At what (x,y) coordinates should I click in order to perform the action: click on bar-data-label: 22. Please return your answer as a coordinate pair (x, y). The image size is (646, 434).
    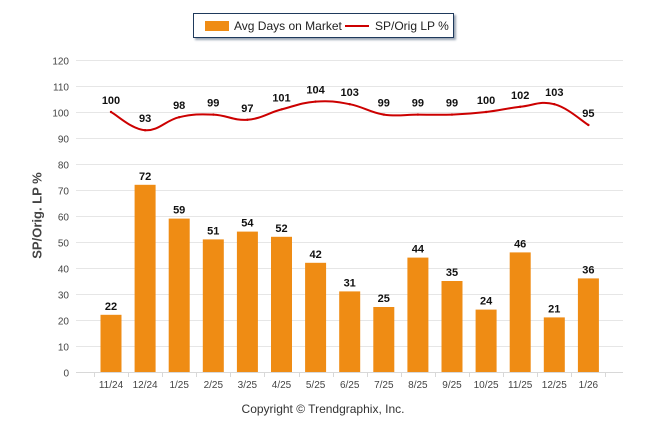
    Looking at the image, I should click on (111, 307).